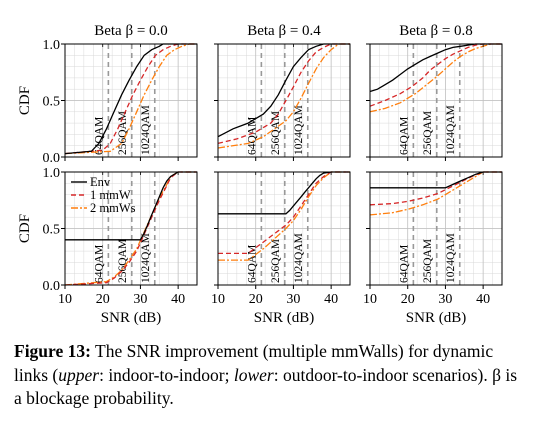  I want to click on chart-lower-right: 64QAM 256QAM 1024QAM 10 20 30 40 SNR (dB), so click(433, 248).